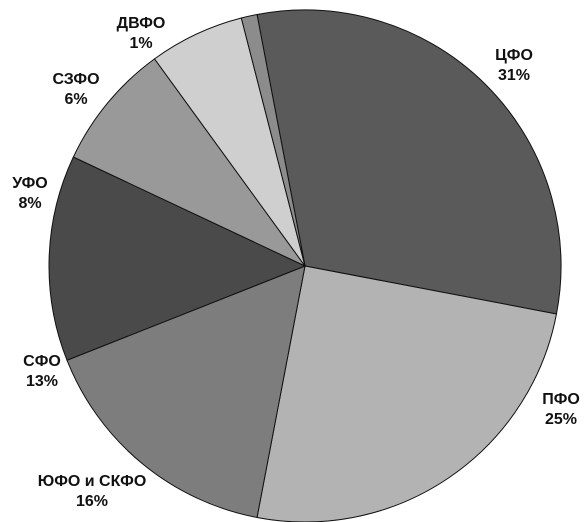  Describe the element at coordinates (514, 55) in the screenshot. I see `slice-category-label: ЦФО` at that location.